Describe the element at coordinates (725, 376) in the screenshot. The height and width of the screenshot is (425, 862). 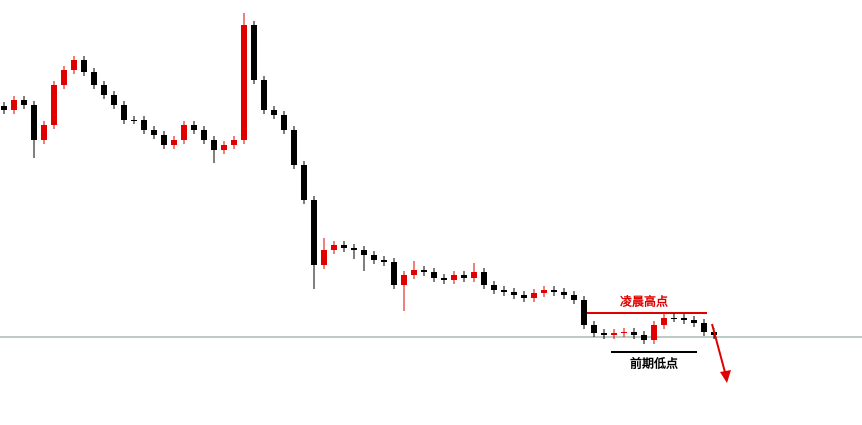
I see `arrow-head` at that location.